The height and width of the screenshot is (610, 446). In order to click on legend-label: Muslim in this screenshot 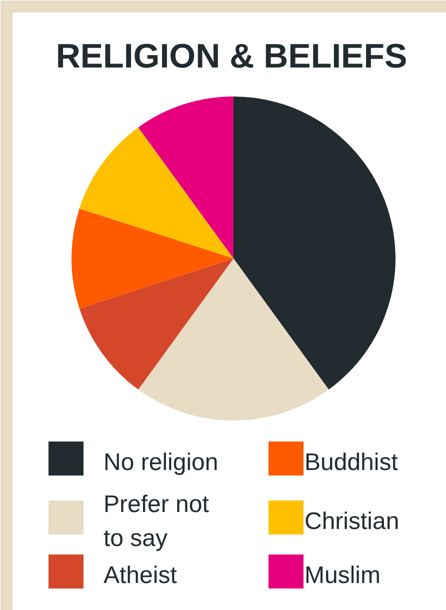, I will do `click(342, 575)`.